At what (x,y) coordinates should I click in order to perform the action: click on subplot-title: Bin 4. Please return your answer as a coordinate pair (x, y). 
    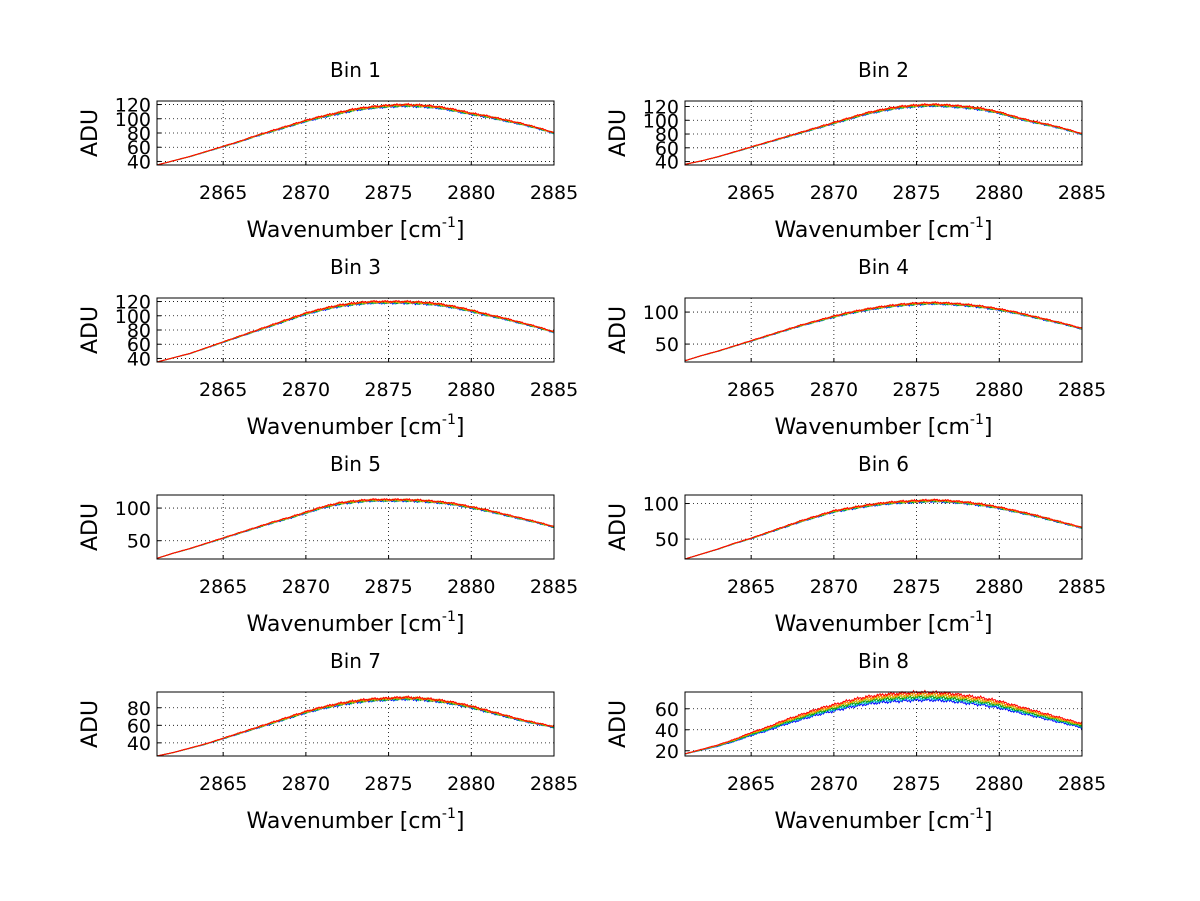
    Looking at the image, I should click on (883, 267).